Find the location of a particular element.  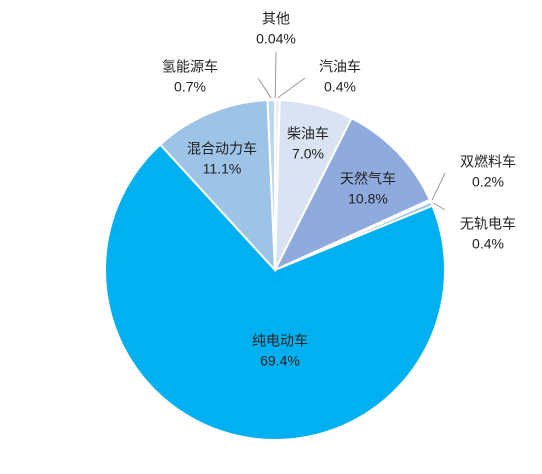

slice-name: 纯电动车 is located at coordinates (280, 341).